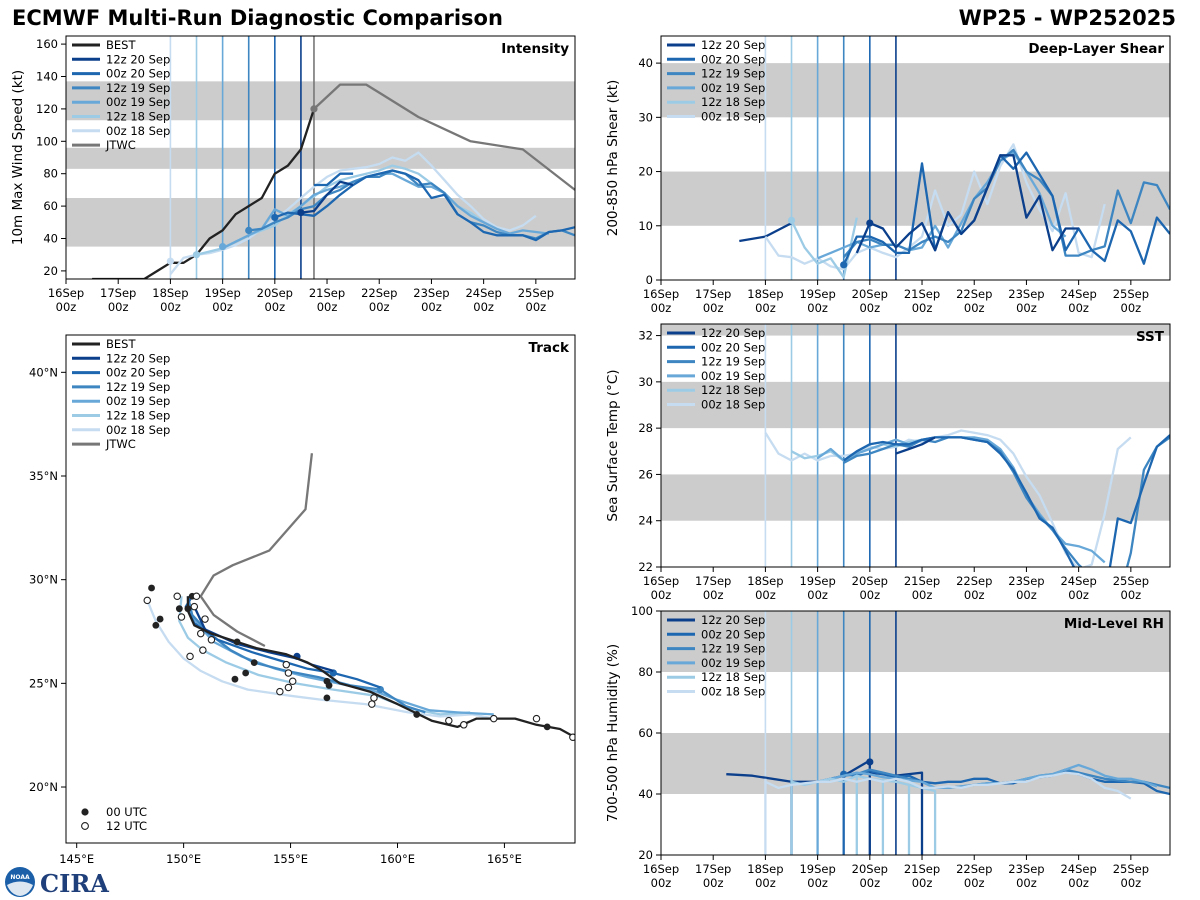 The height and width of the screenshot is (900, 1200). Describe the element at coordinates (43, 580) in the screenshot. I see `y-tick-label: 30°N` at that location.